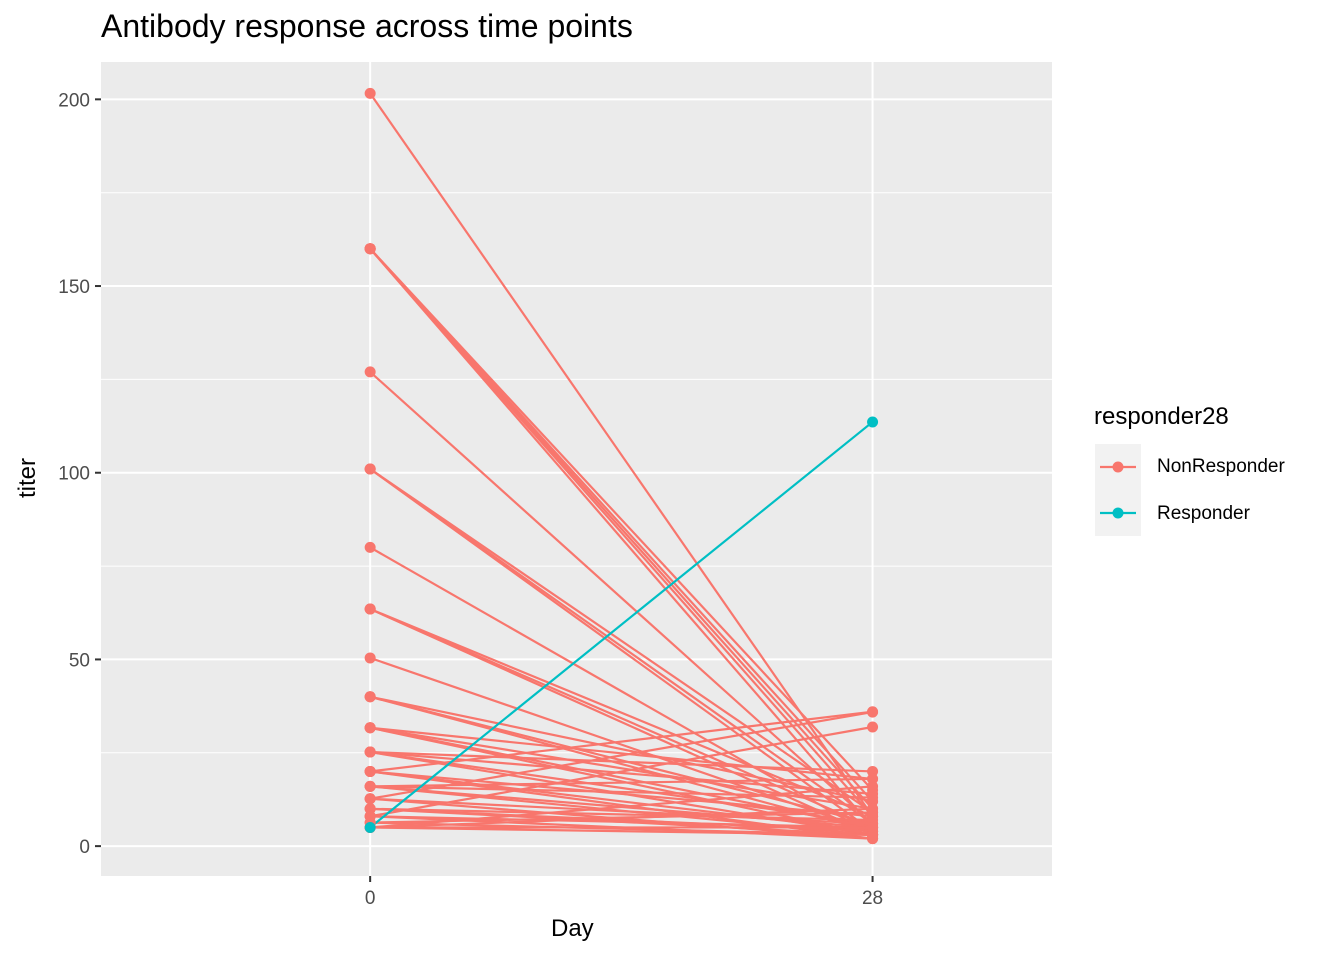 This screenshot has height=960, width=1344. Describe the element at coordinates (572, 928) in the screenshot. I see `x-axis-title: Day` at that location.